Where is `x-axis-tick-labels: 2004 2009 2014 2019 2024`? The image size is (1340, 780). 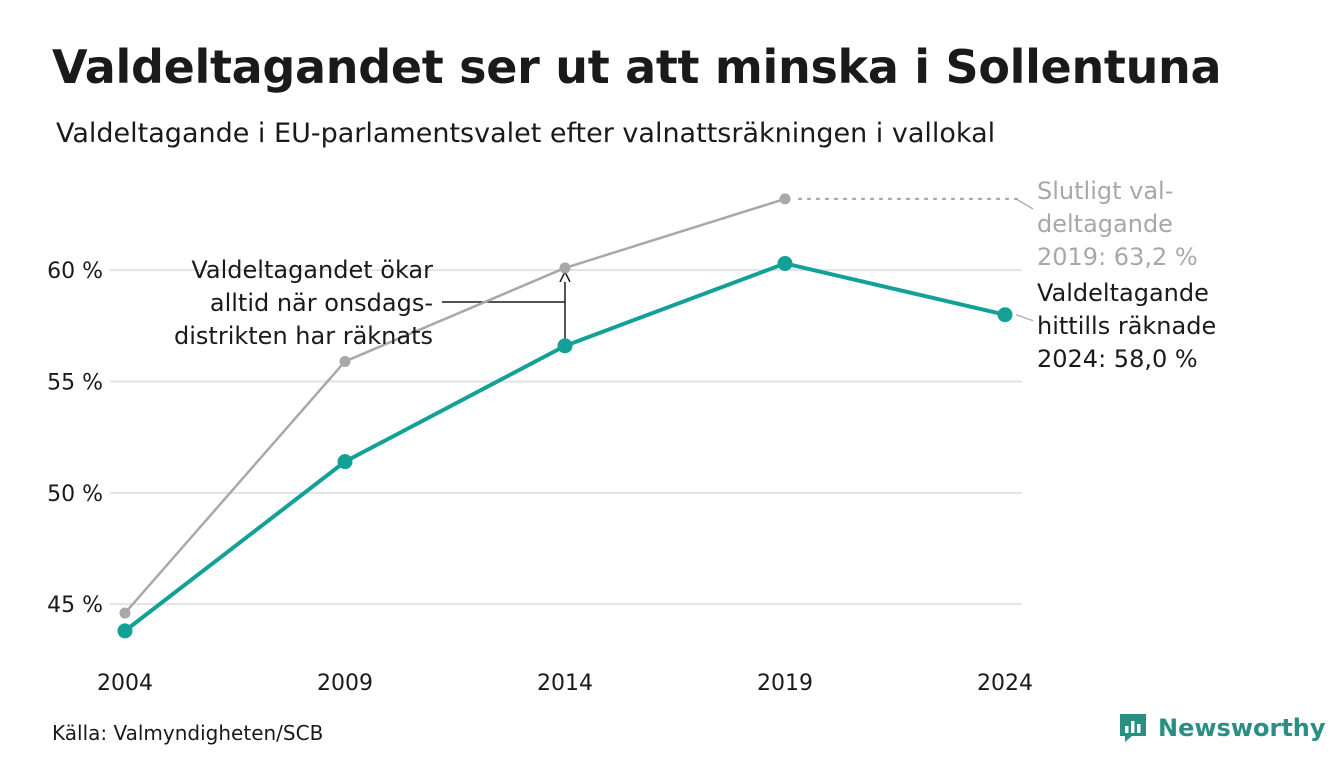
x-axis-tick-labels: 2004 2009 2014 2019 2024 is located at coordinates (565, 683).